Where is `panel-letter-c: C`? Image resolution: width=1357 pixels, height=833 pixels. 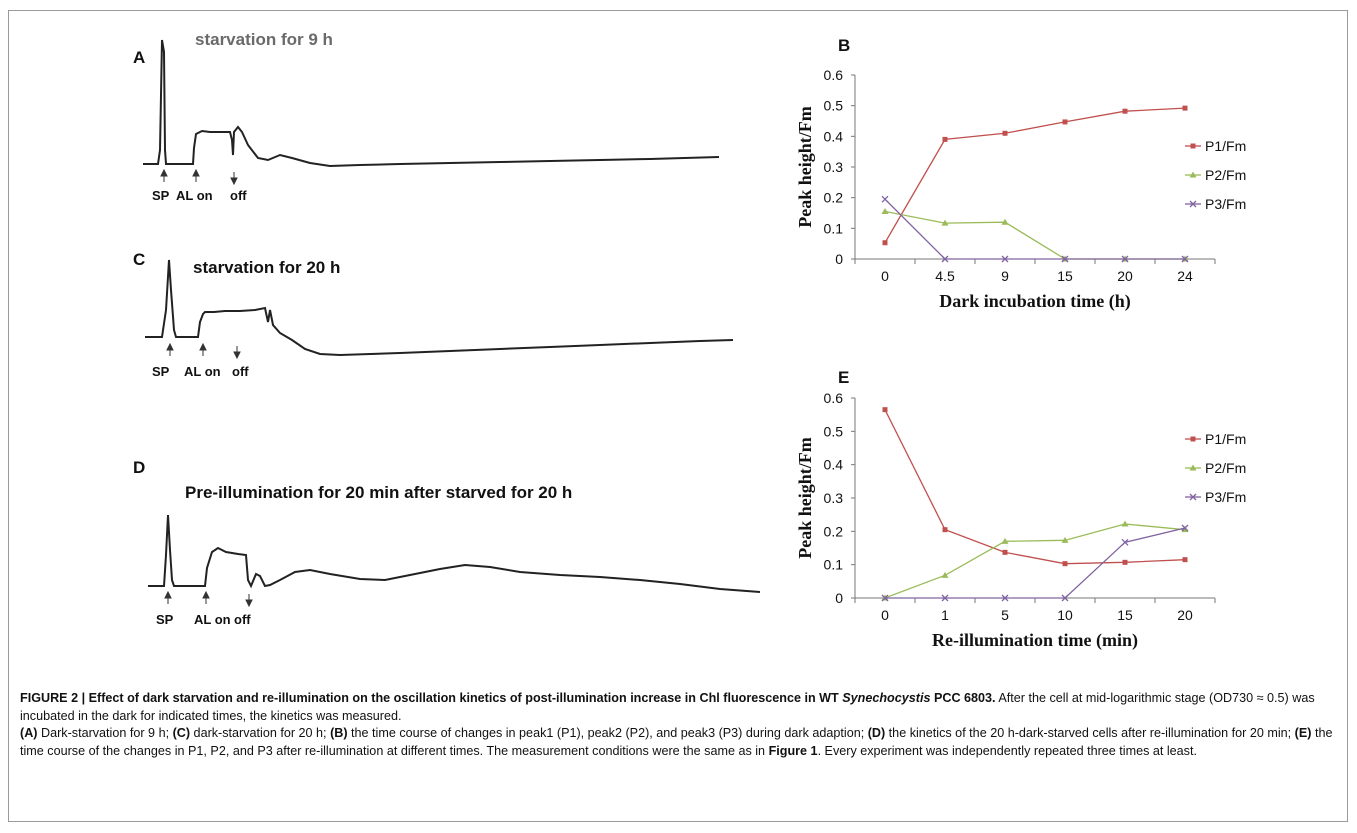 panel-letter-c: C is located at coordinates (139, 259).